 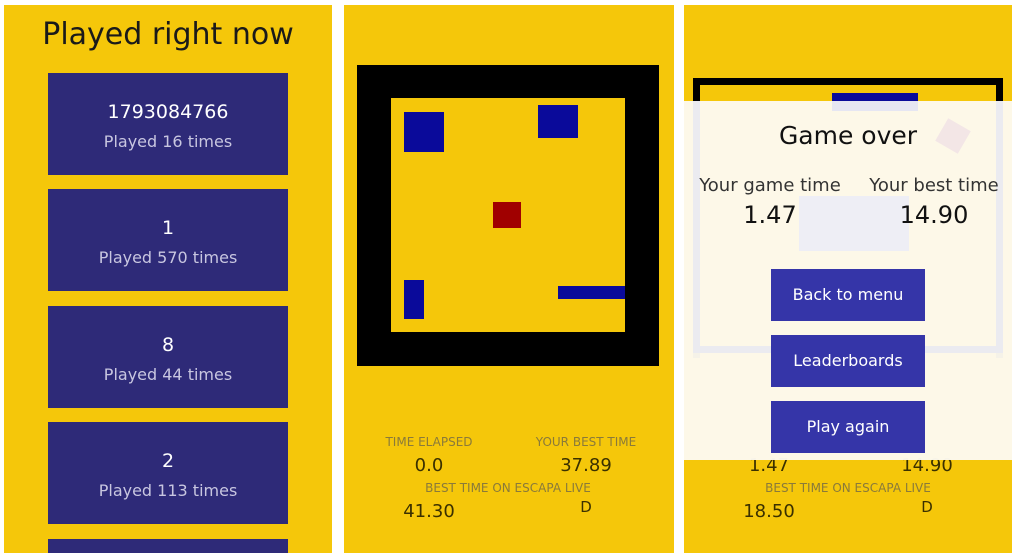 What do you see at coordinates (429, 465) in the screenshot?
I see `time-elapsed-value: 0.0` at bounding box center [429, 465].